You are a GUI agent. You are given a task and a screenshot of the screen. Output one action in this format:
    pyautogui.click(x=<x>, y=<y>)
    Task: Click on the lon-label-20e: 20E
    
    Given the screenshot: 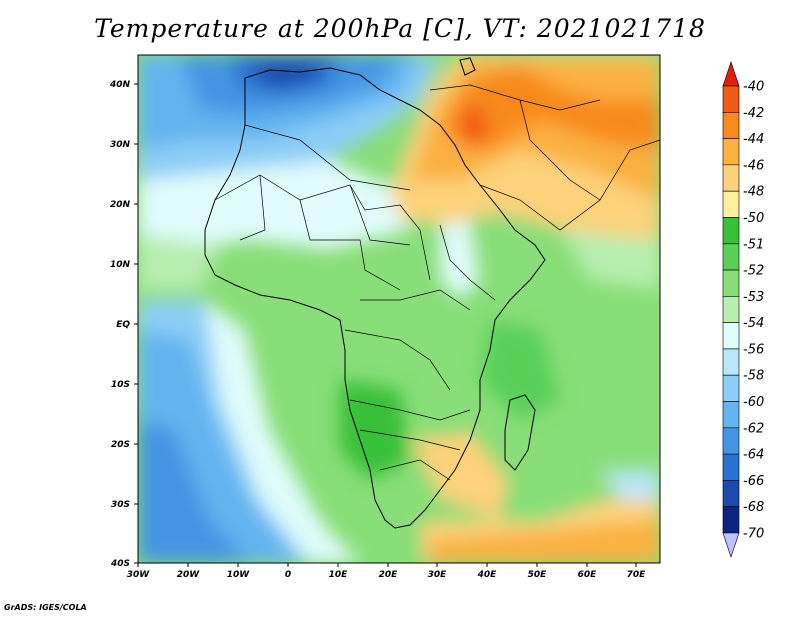 What is the action you would take?
    pyautogui.click(x=389, y=575)
    